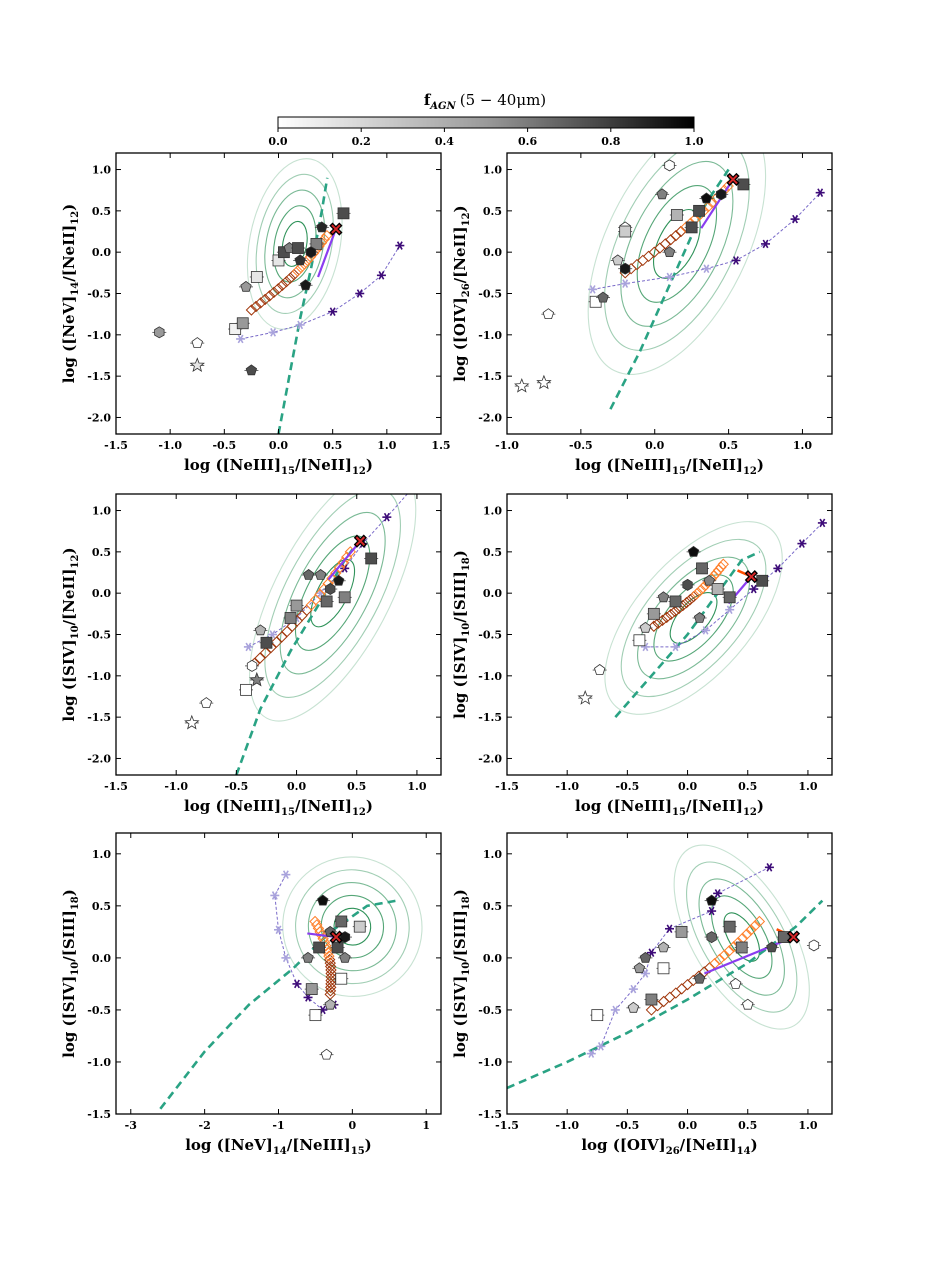 This screenshot has height=1274, width=926. I want to click on y-axis-label-part: 12, so click(75, 218).